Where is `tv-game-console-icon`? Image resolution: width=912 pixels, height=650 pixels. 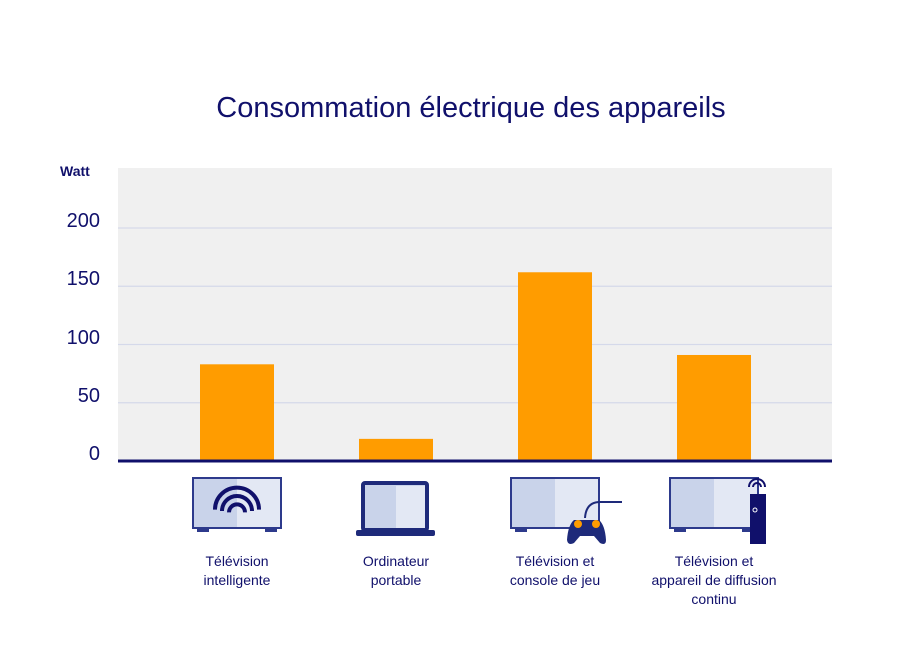
tv-game-console-icon is located at coordinates (566, 510).